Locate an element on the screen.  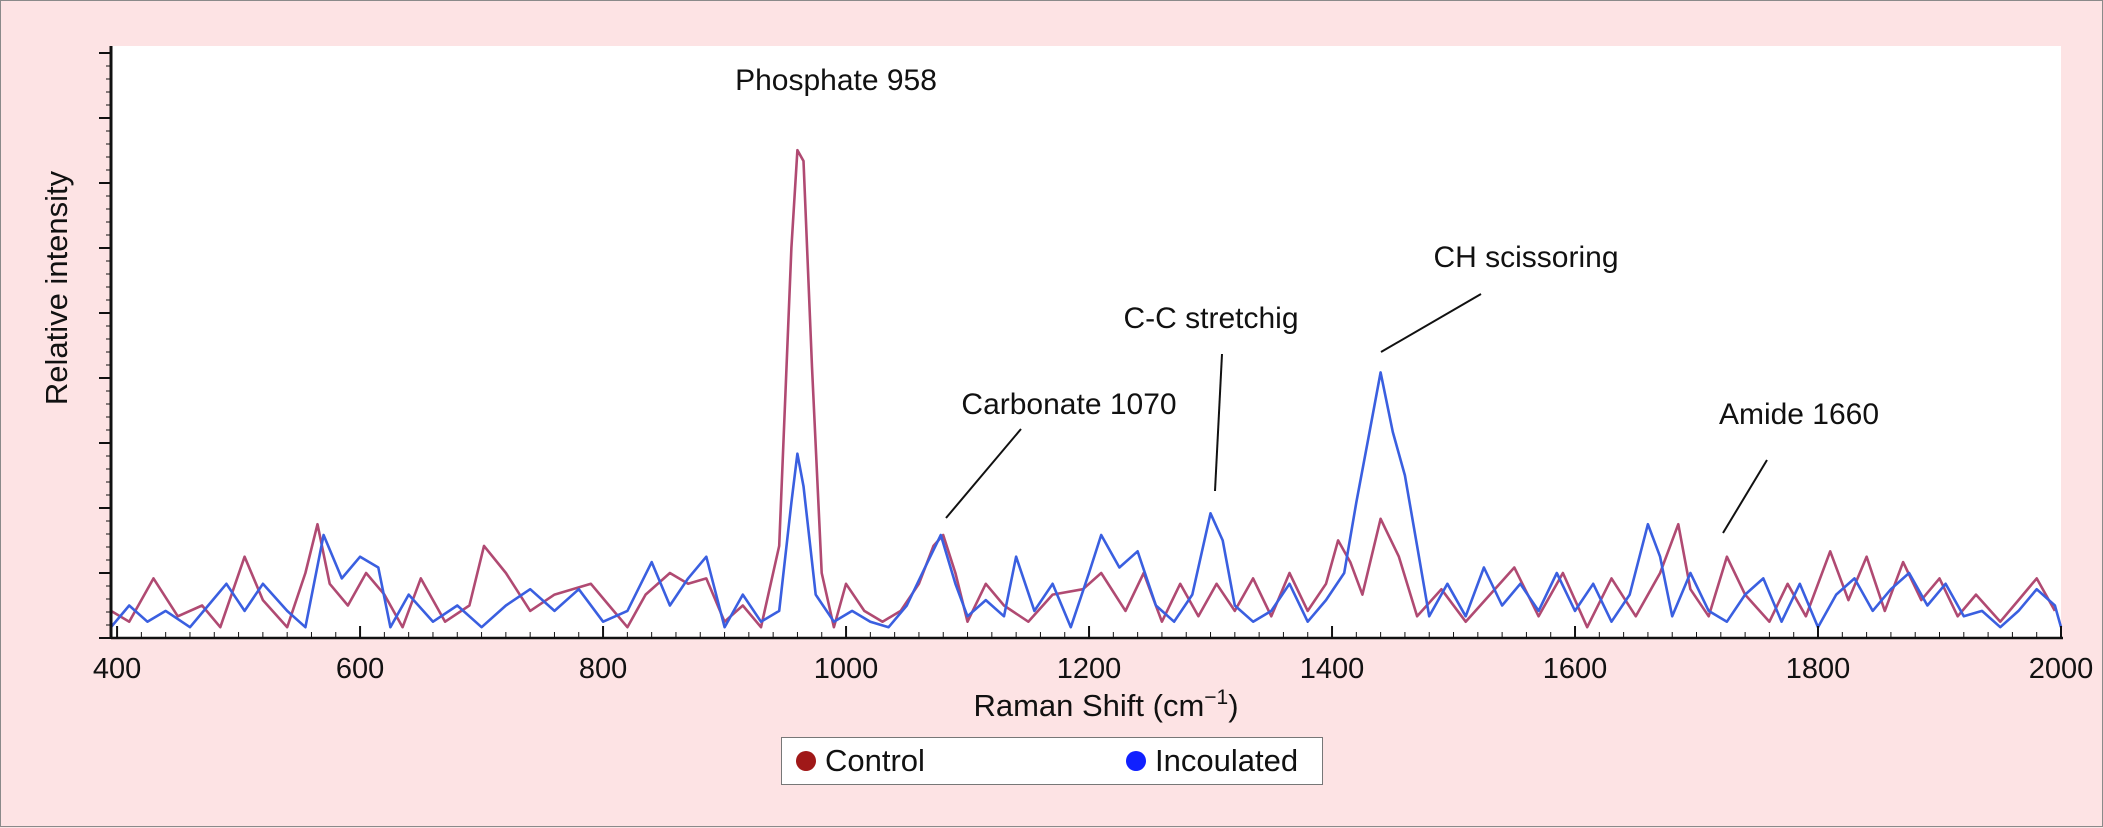
legend: Control Incoulated is located at coordinates (1052, 761).